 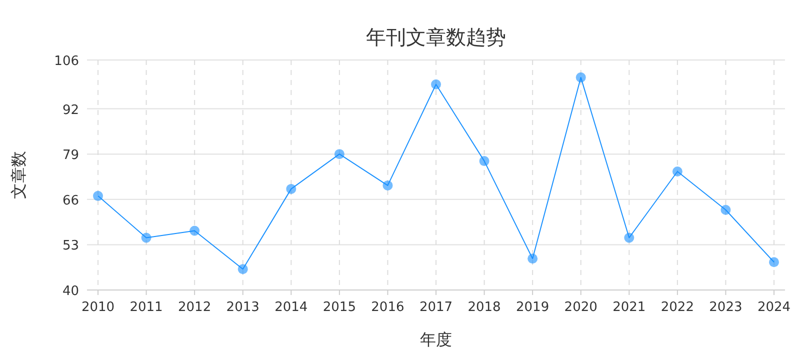 I want to click on chart-title: 年刊文章数趋势, so click(x=436, y=37).